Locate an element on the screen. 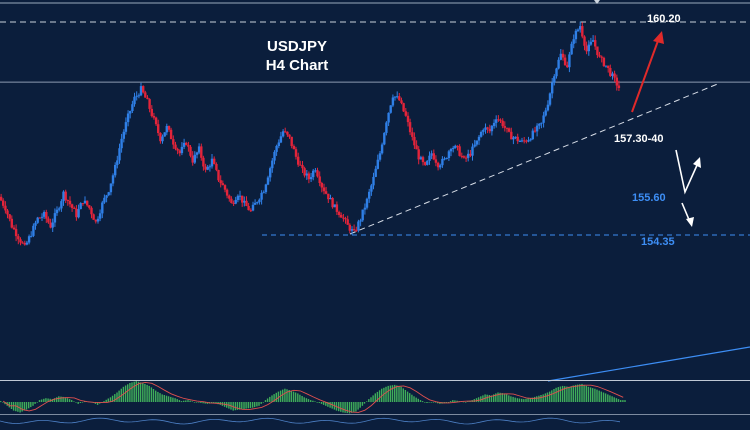 This screenshot has height=430, width=750. long-term-trendline is located at coordinates (648, 364).